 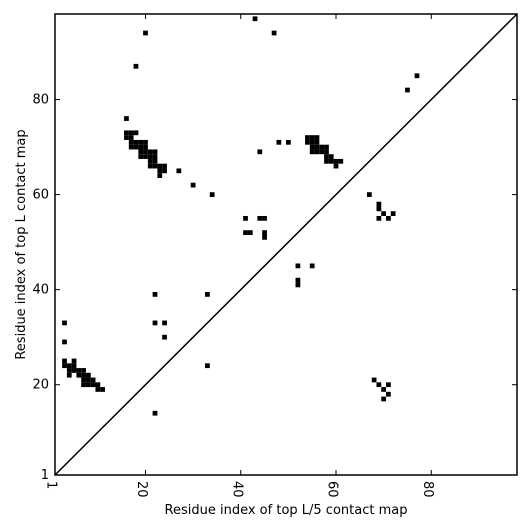 I want to click on y-tick-label: 20, so click(x=40, y=385).